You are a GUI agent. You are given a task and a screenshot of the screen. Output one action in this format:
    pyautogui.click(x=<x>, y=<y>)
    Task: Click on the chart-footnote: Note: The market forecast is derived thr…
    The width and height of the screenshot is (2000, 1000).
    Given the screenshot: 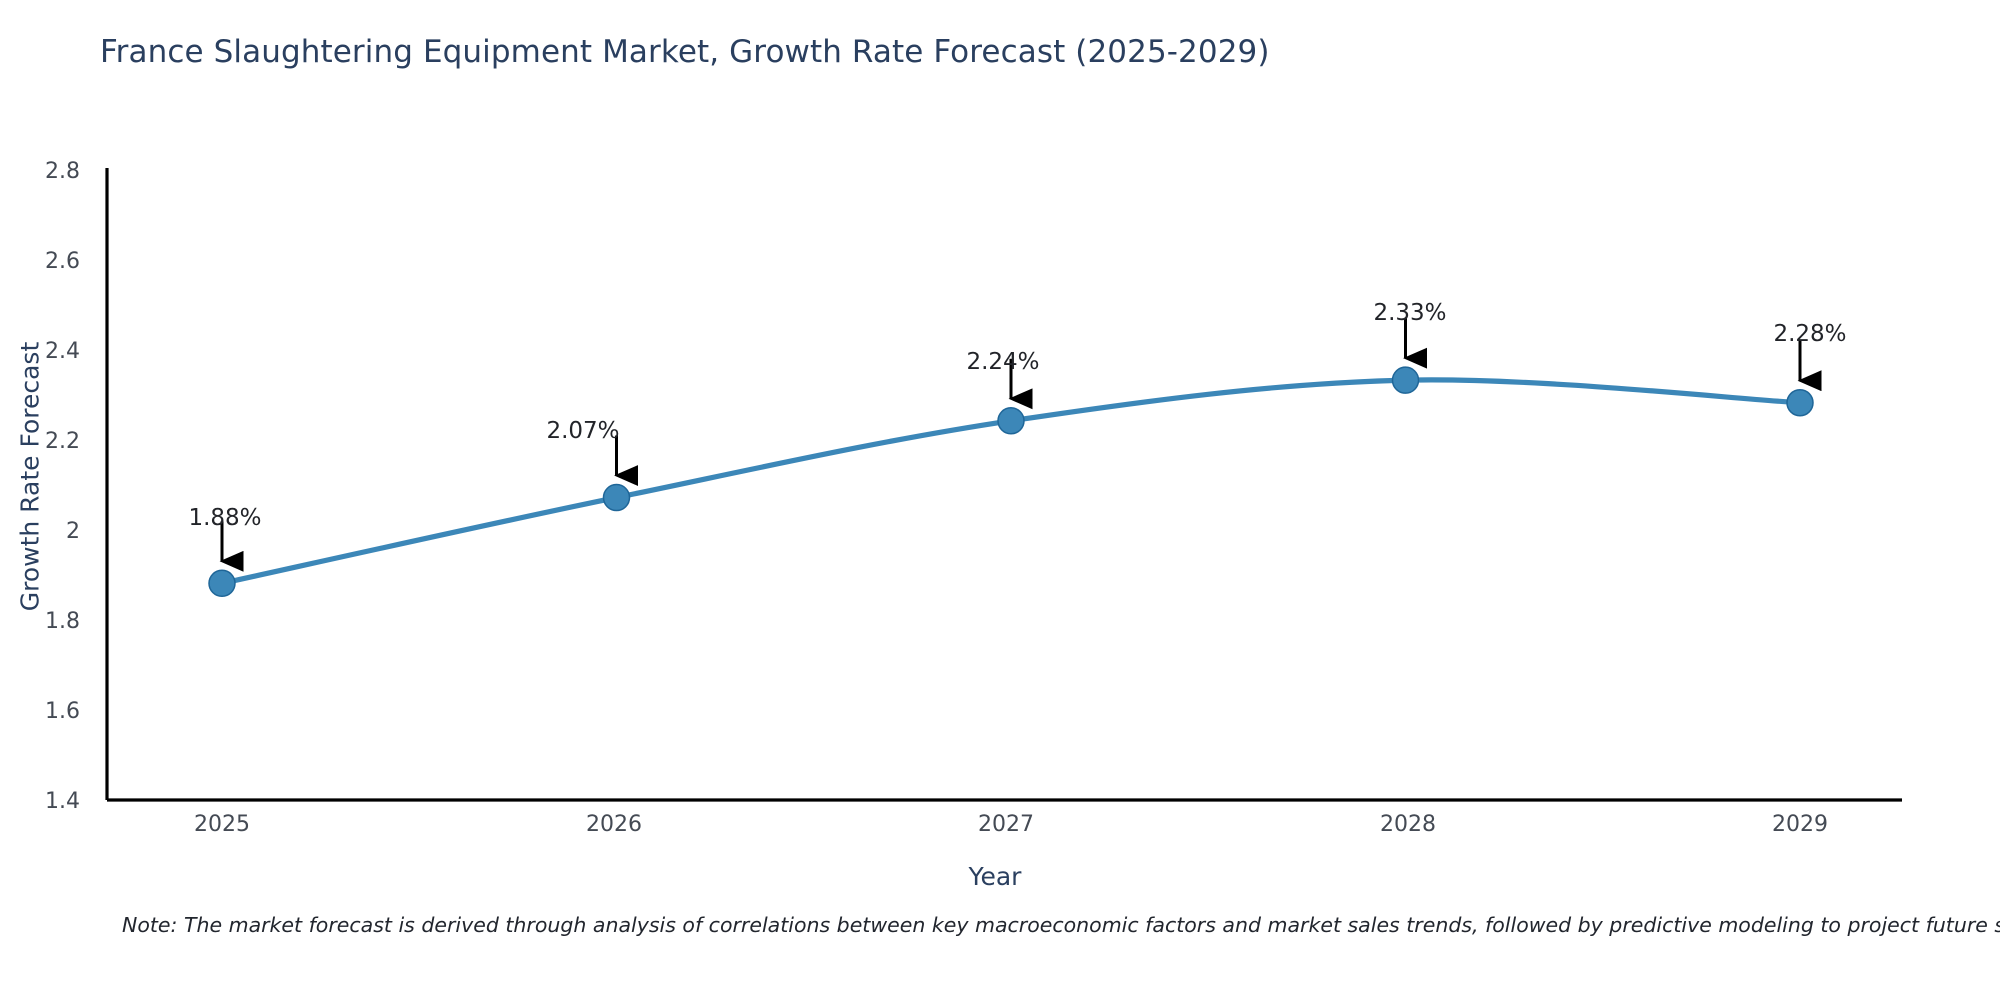 What is the action you would take?
    pyautogui.click(x=1061, y=925)
    